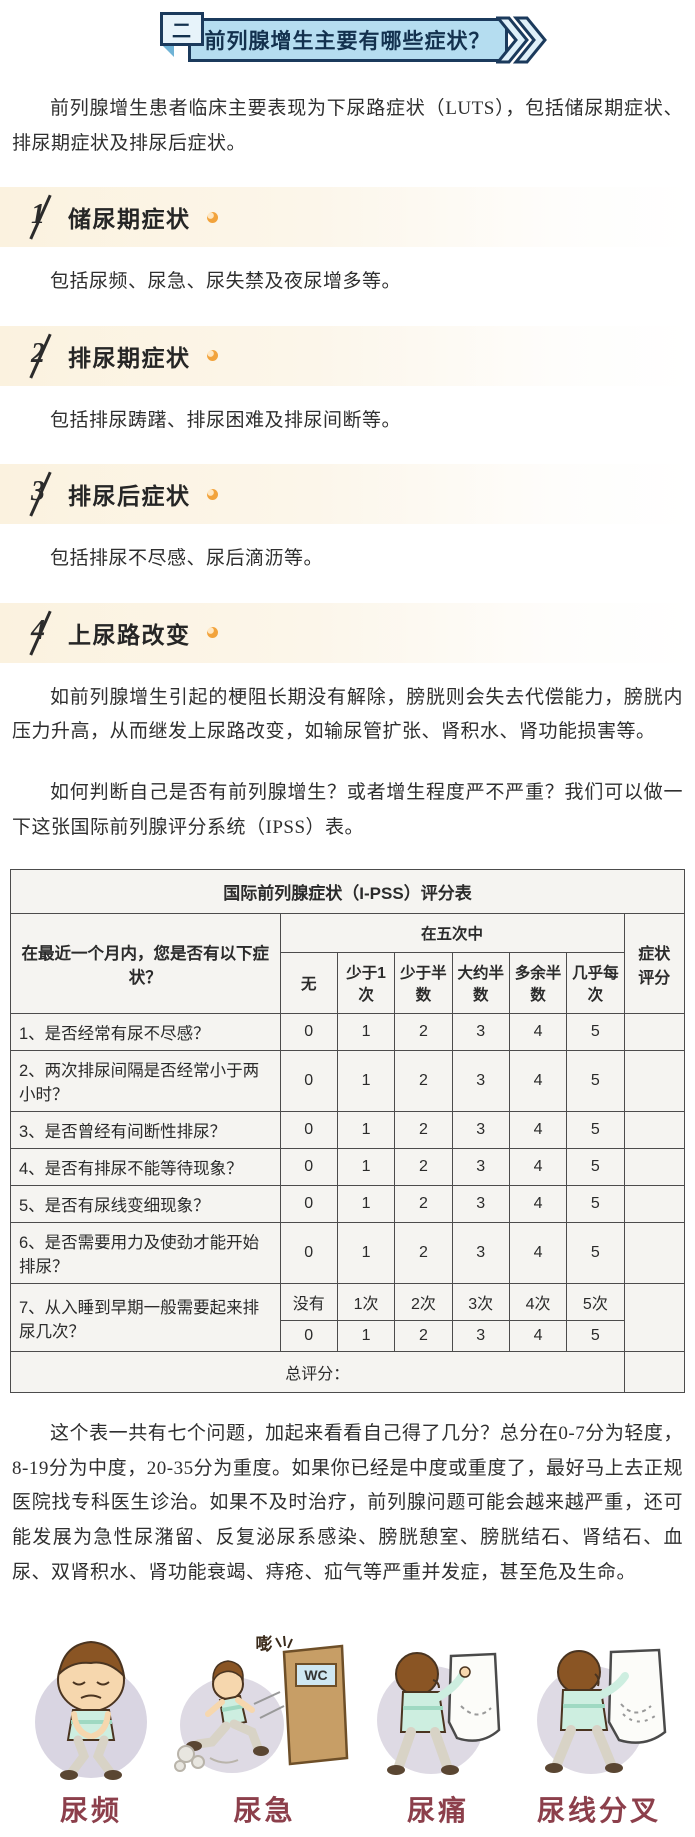 The width and height of the screenshot is (695, 1837). Describe the element at coordinates (181, 29) in the screenshot. I see `section-number-tab: 二` at that location.